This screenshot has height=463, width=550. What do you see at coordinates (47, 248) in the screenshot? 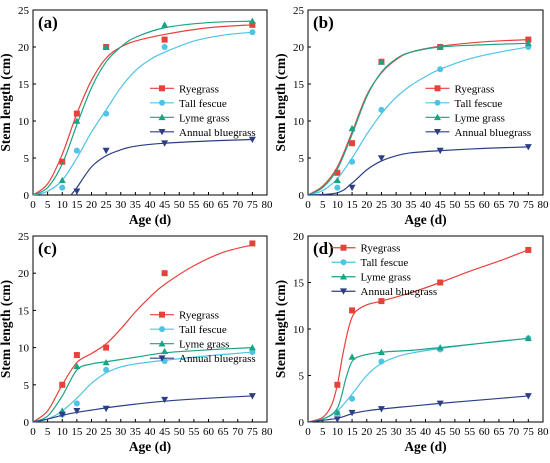
I see `panel-label: (c)` at bounding box center [47, 248].